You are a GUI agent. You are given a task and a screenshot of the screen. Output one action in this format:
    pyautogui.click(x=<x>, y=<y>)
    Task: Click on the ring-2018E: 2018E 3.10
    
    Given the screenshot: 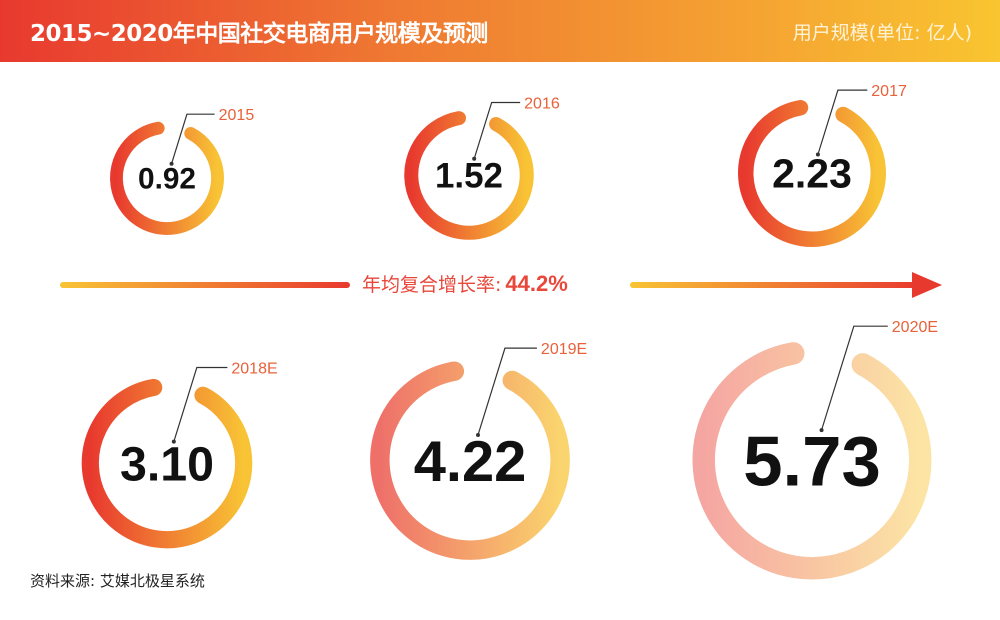 What is the action you would take?
    pyautogui.click(x=179, y=454)
    